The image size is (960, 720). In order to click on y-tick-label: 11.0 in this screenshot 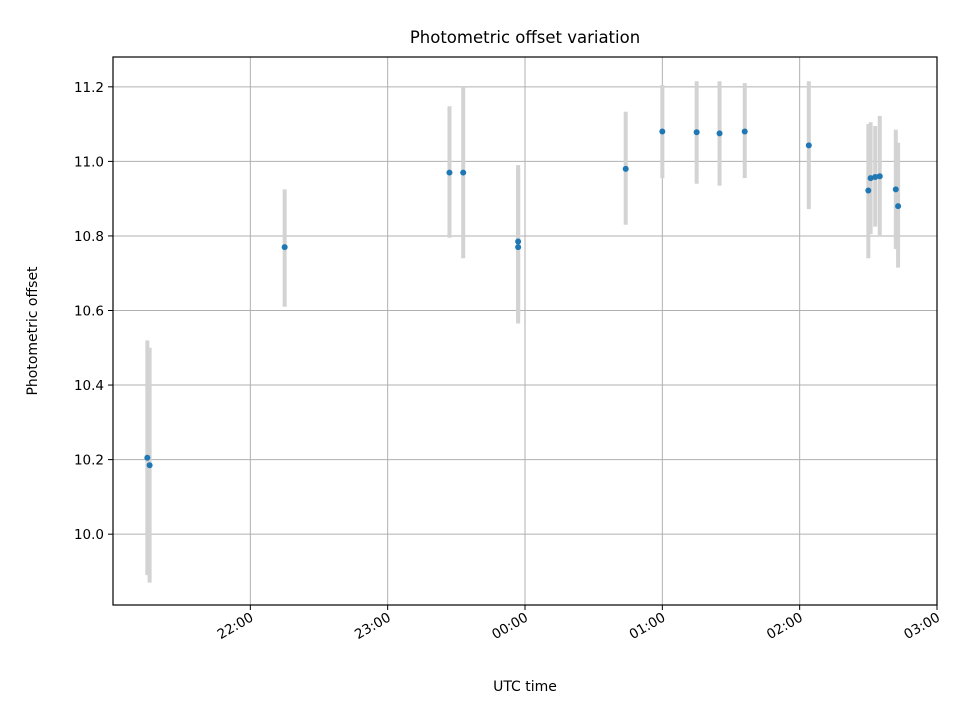, I will do `click(89, 162)`.